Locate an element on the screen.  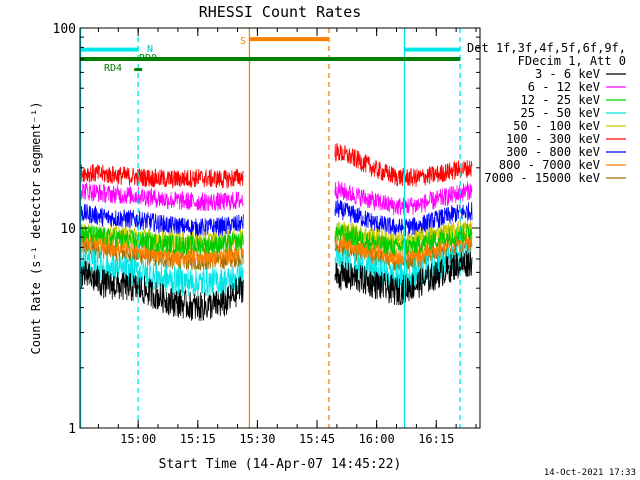
y-tick-label: 10 is located at coordinates (68, 229).